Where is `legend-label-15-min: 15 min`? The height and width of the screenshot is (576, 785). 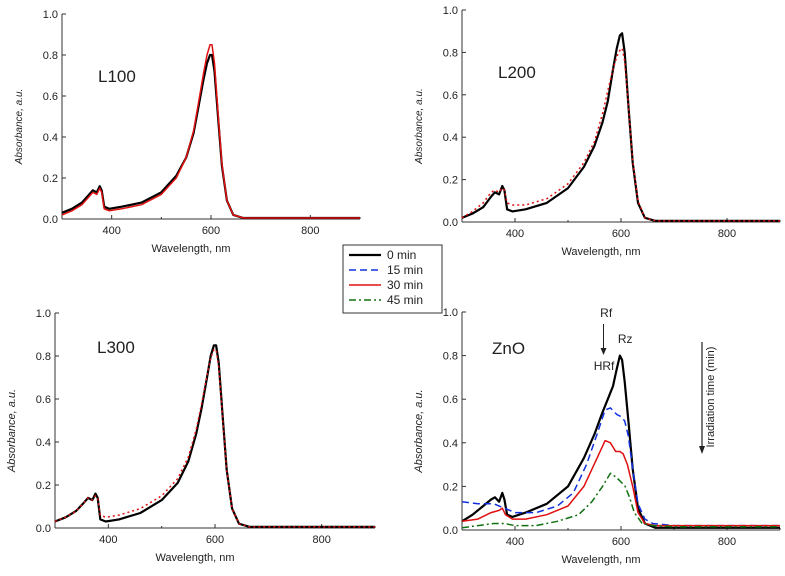
legend-label-15-min: 15 min is located at coordinates (405, 270).